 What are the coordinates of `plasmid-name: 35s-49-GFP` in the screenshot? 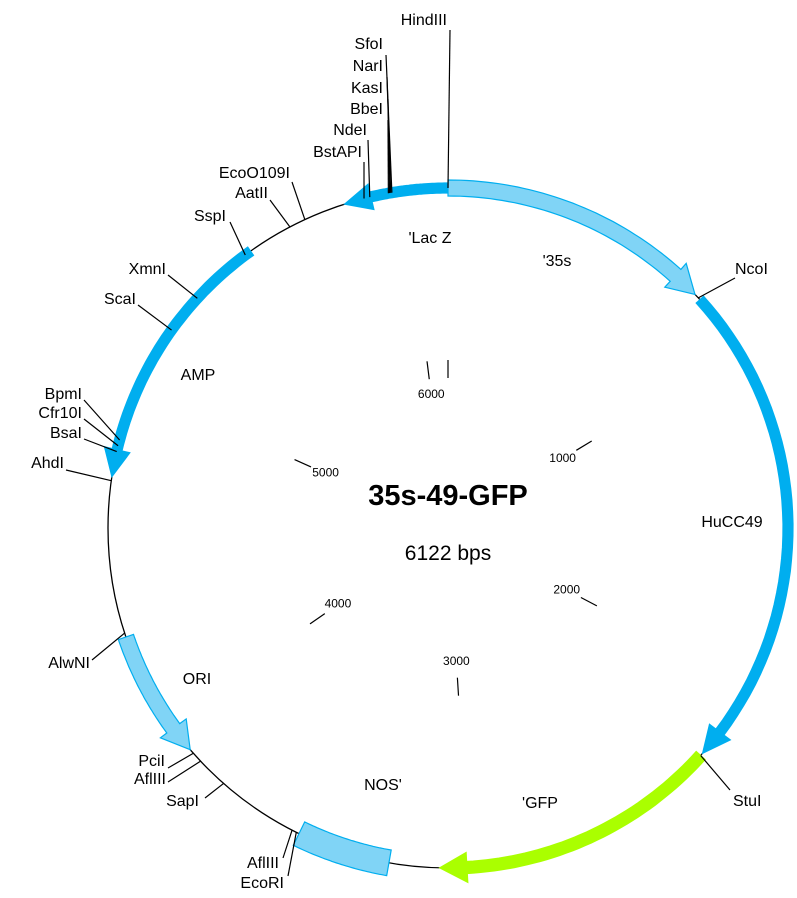 It's located at (448, 496).